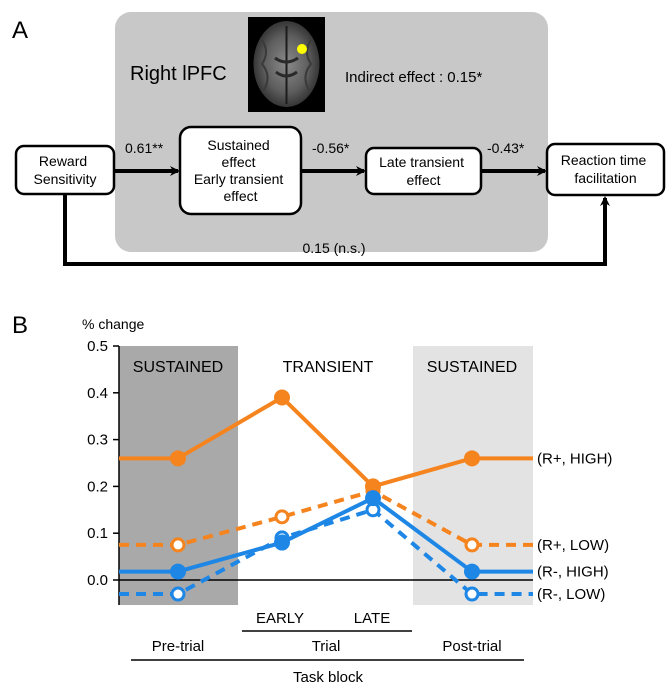 The height and width of the screenshot is (688, 667). I want to click on node-reward-line2: Sensitivity, so click(64, 179).